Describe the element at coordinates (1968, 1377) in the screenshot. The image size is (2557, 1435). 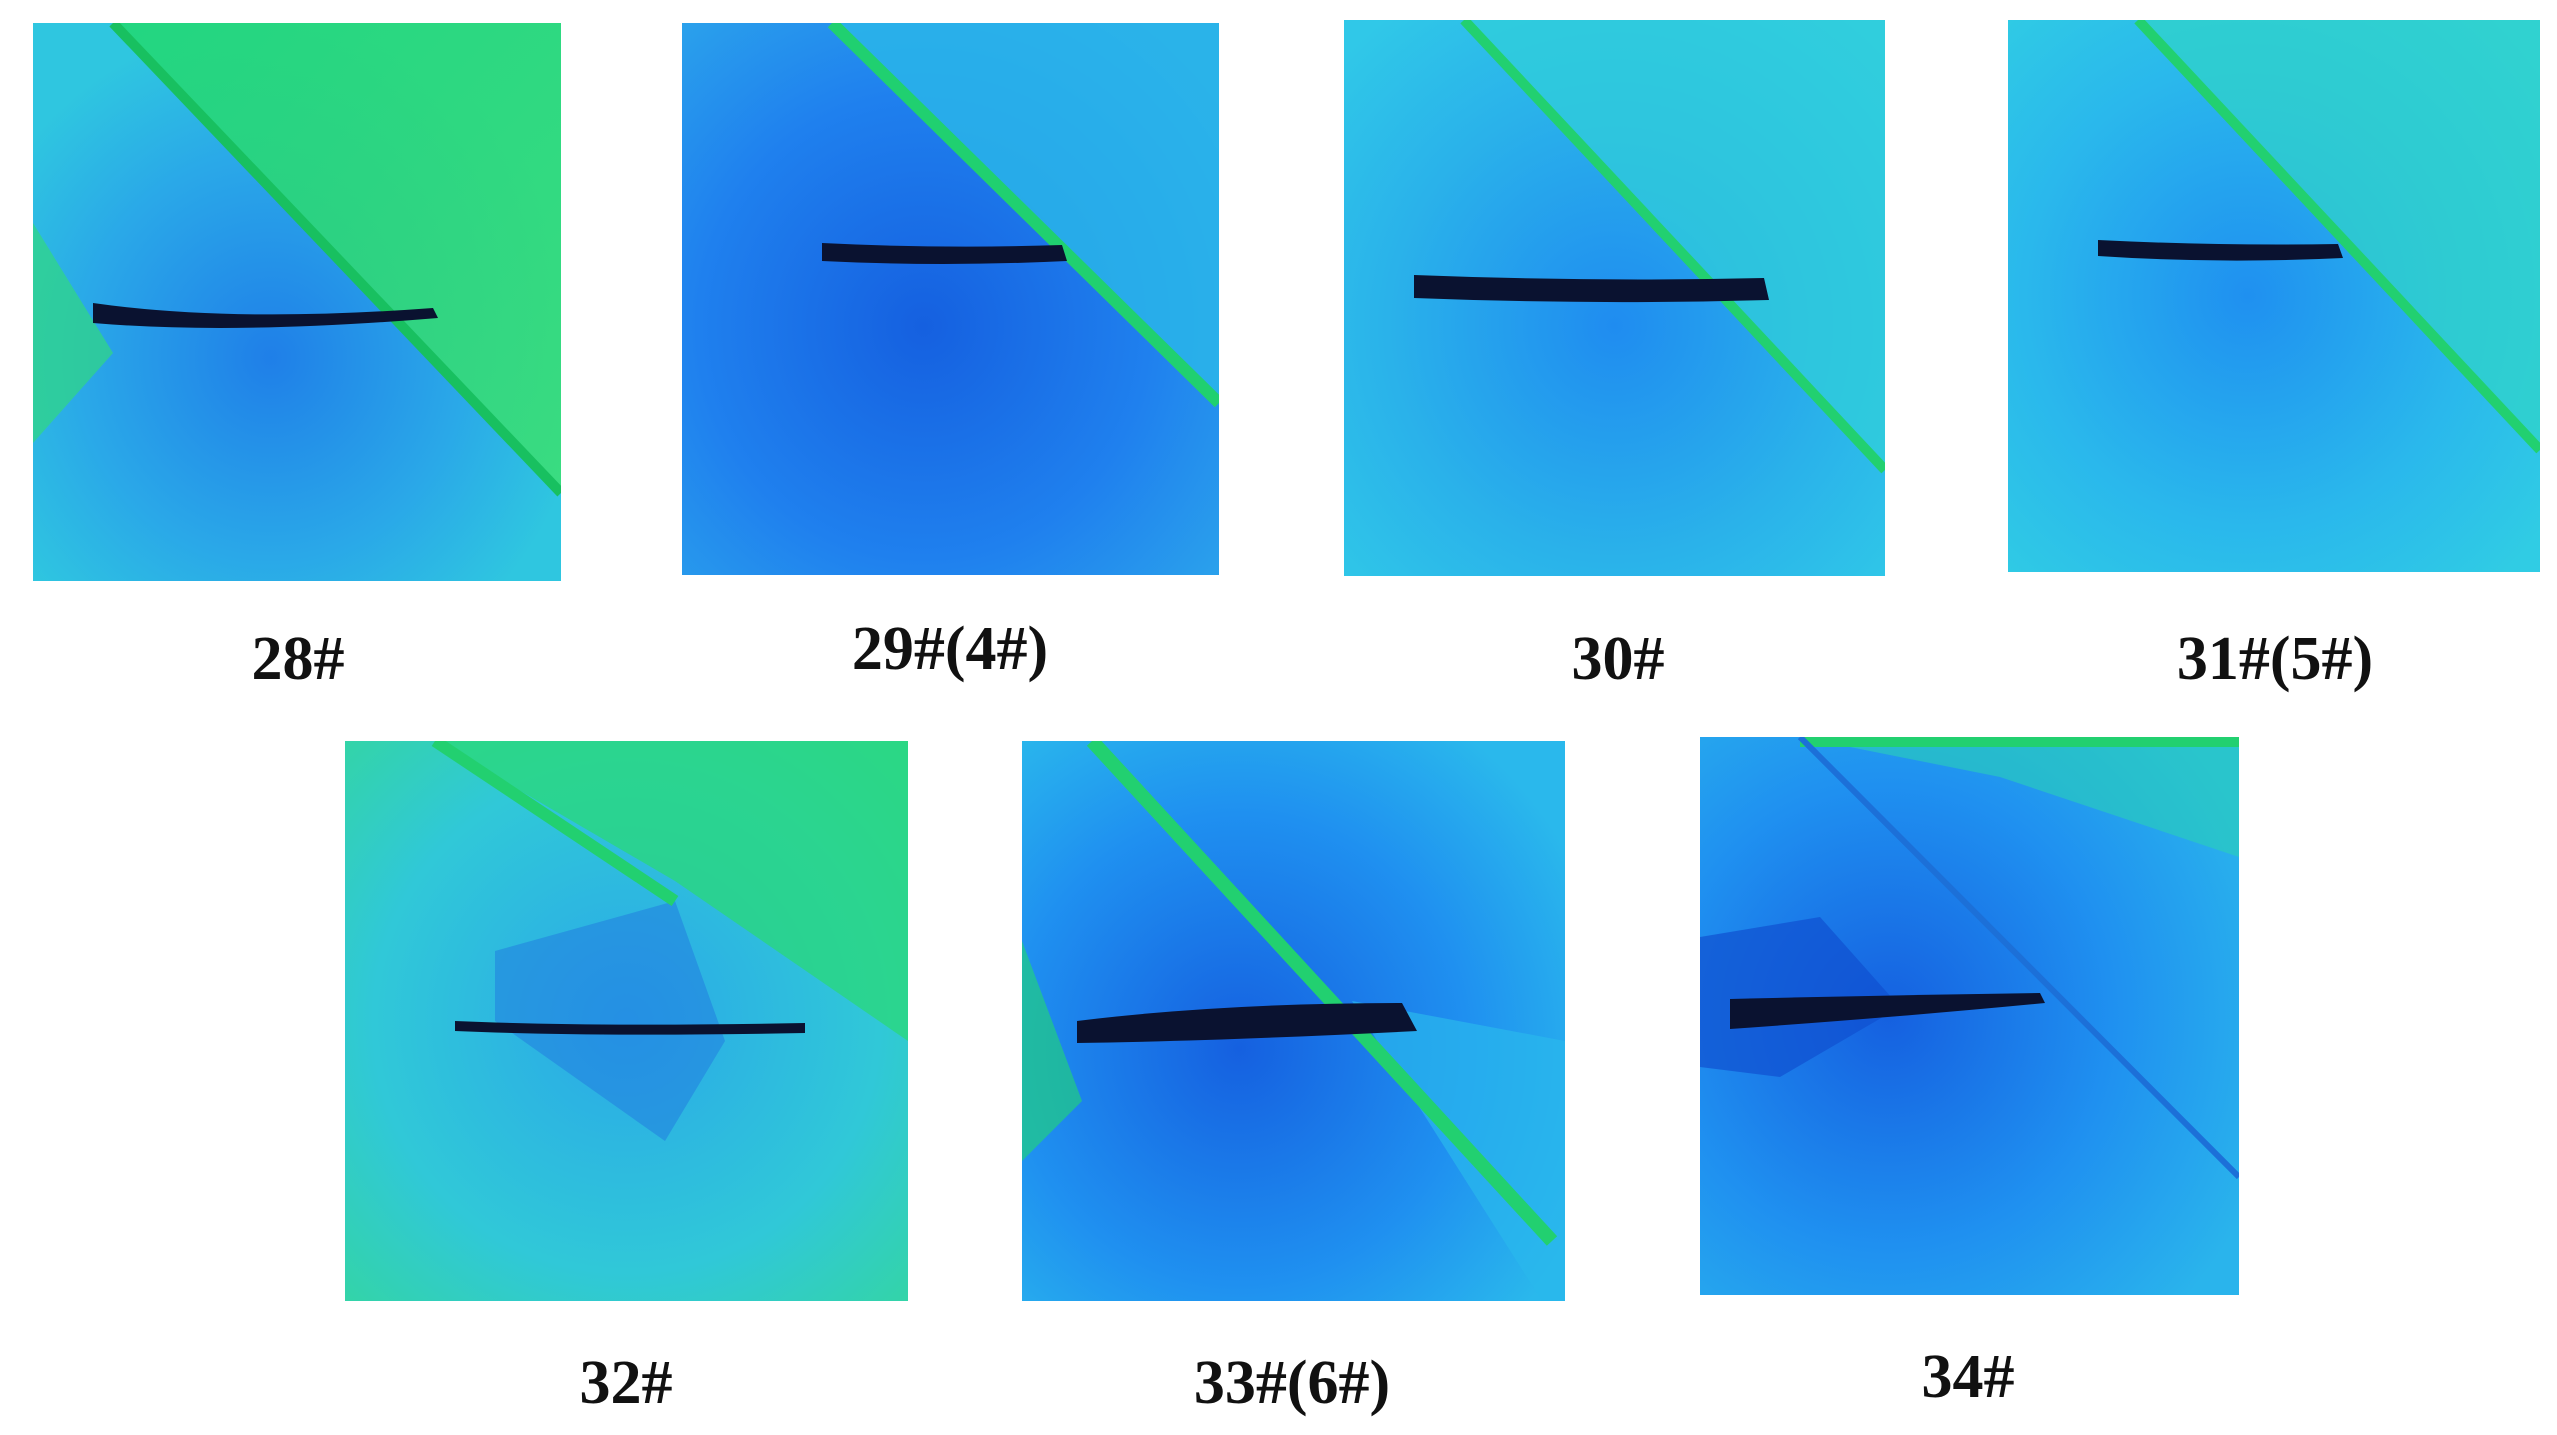
I see `caption-34: 34#` at that location.